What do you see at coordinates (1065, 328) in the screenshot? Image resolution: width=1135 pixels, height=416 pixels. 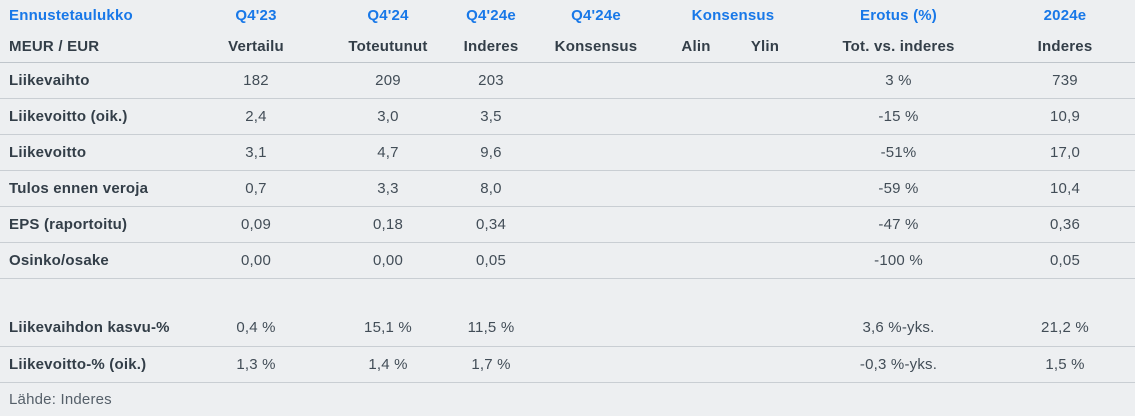 I see `value-cell: 21,2 %` at bounding box center [1065, 328].